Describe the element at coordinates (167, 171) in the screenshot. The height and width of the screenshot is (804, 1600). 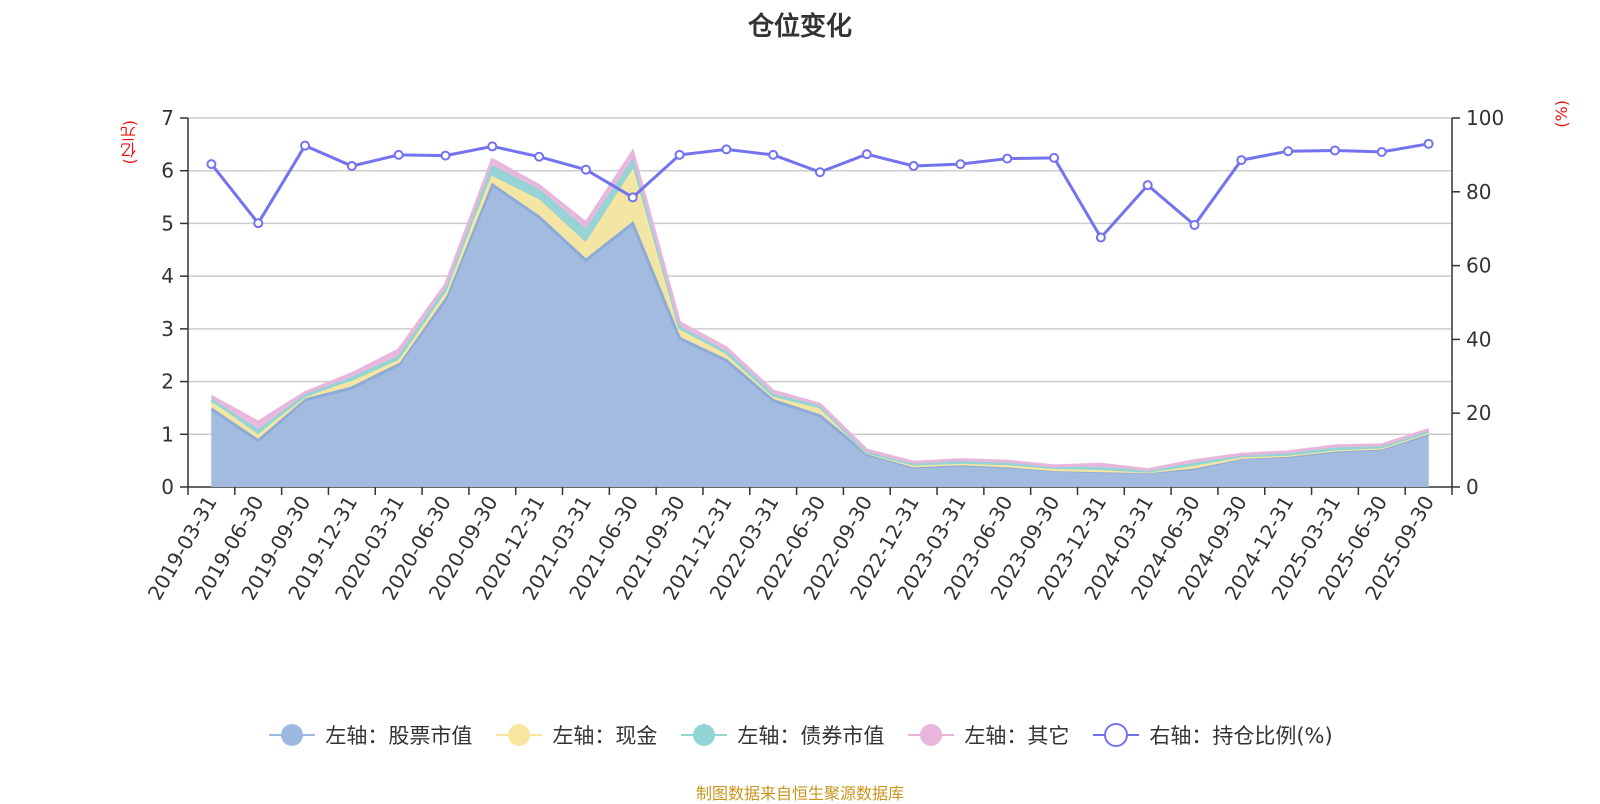
I see `left-tick-label: 6` at that location.